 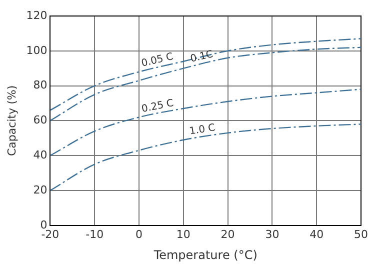 I want to click on x-tick-label: -10, so click(x=95, y=234).